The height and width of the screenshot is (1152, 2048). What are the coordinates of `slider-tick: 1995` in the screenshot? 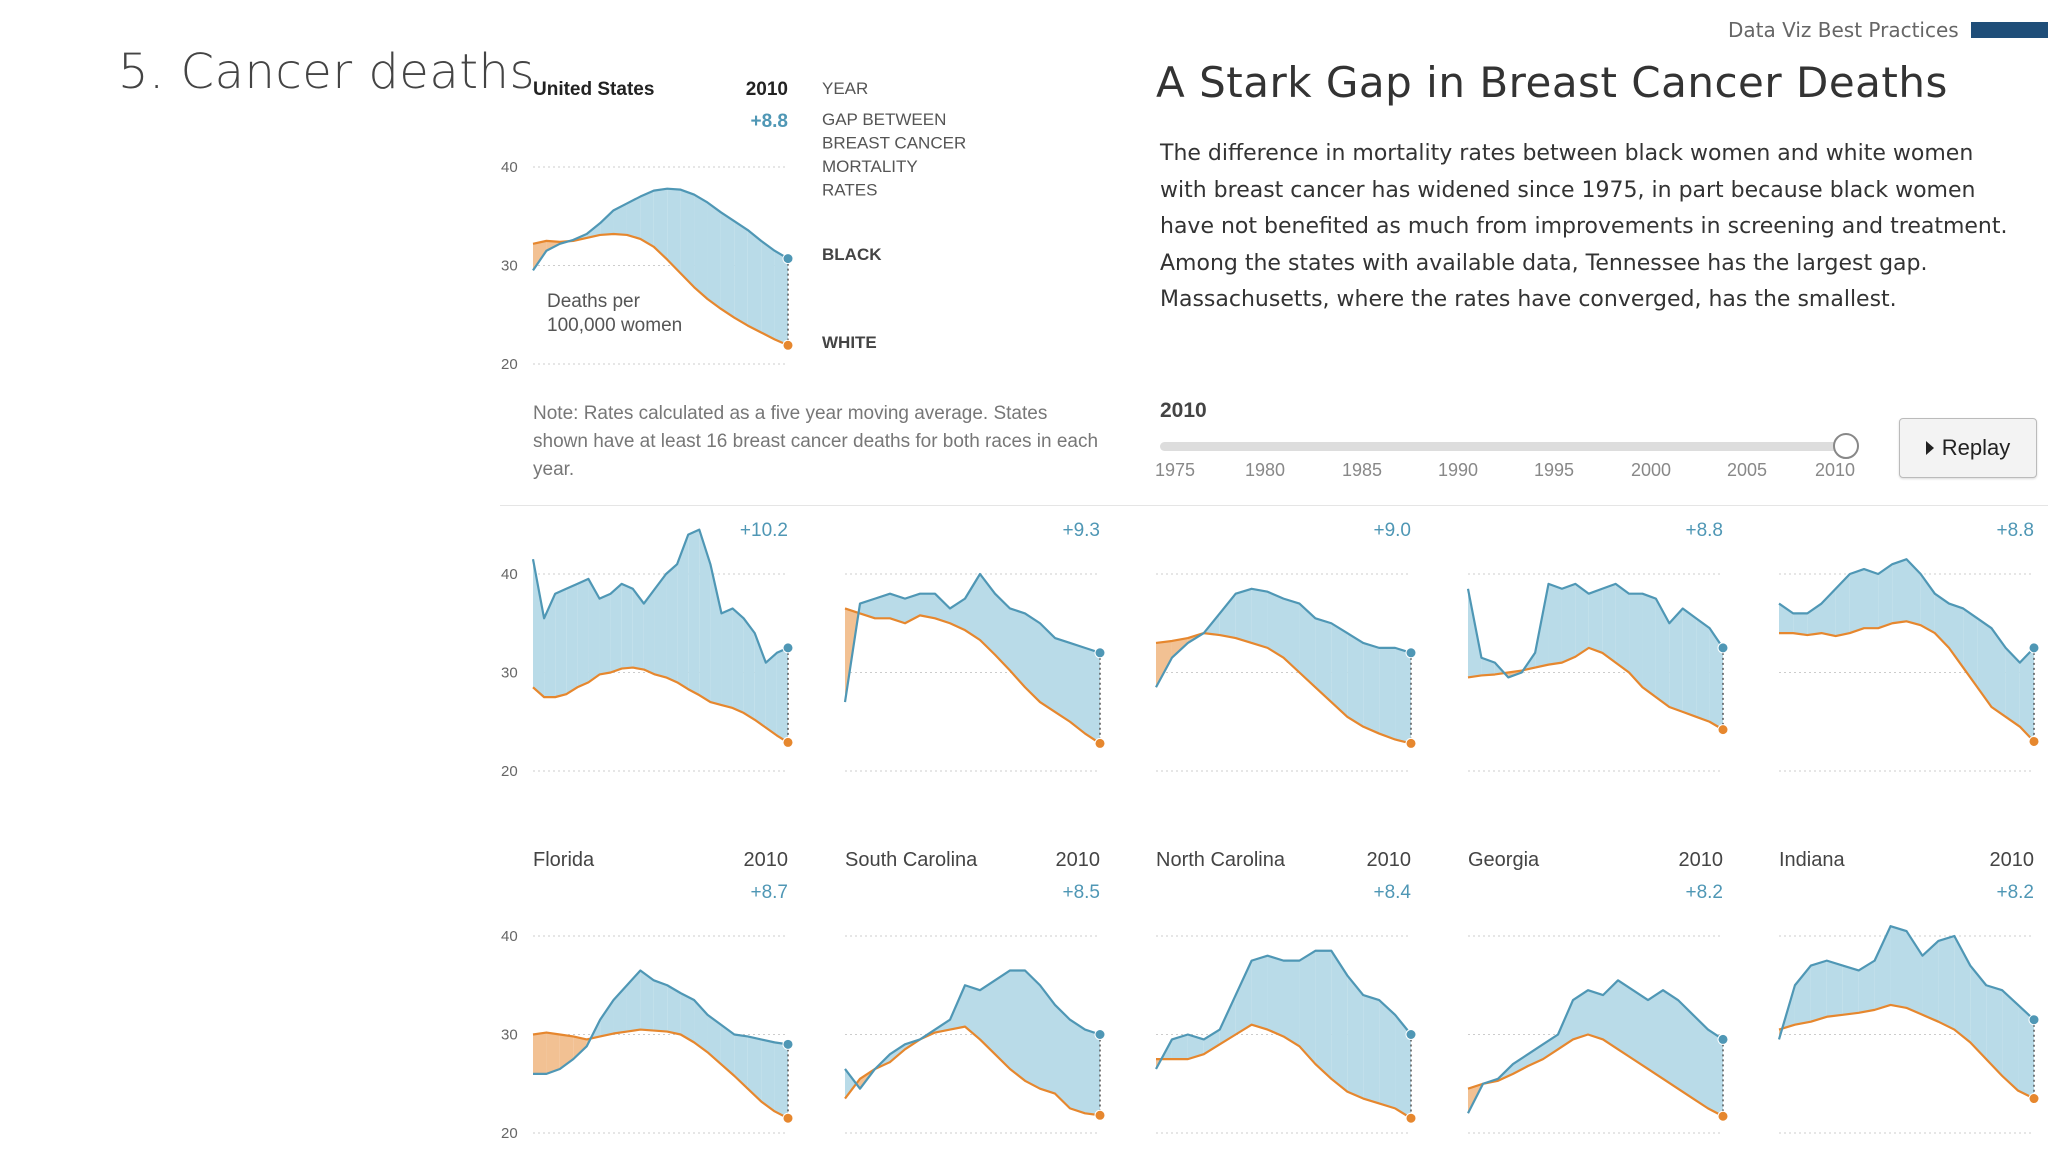 It's located at (1554, 470).